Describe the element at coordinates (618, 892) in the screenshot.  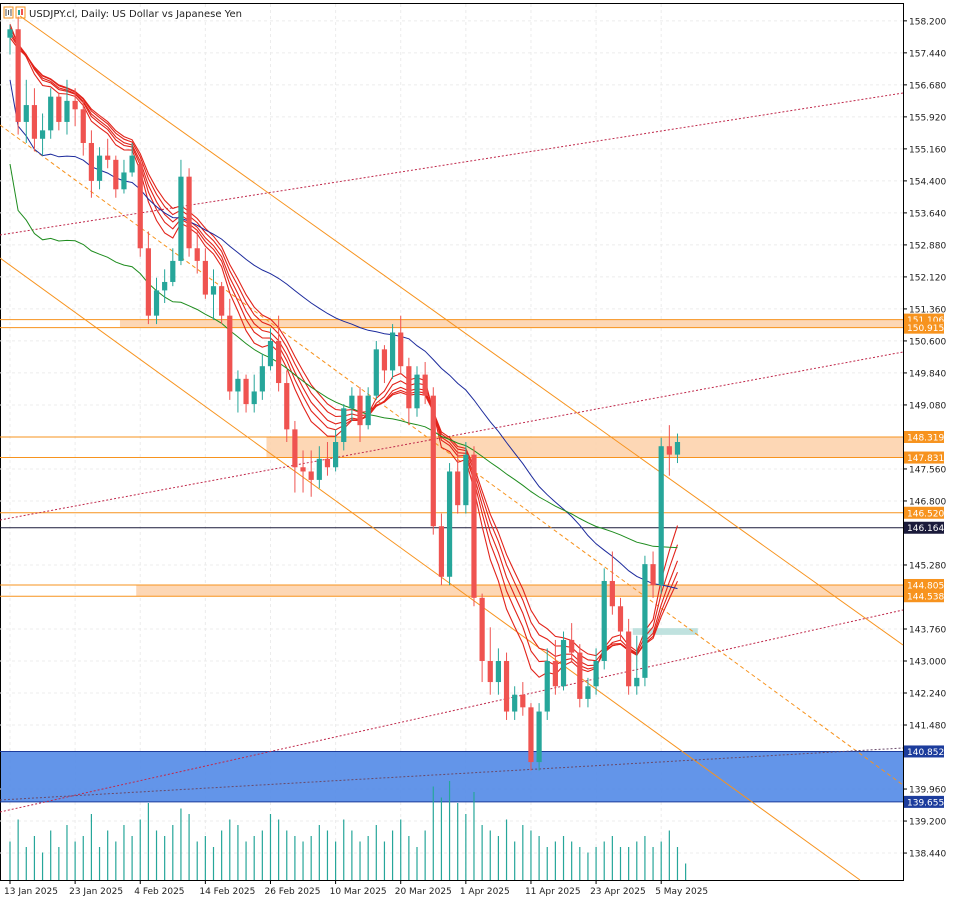
I see `date-tick-label: 23 Apr 2025` at that location.